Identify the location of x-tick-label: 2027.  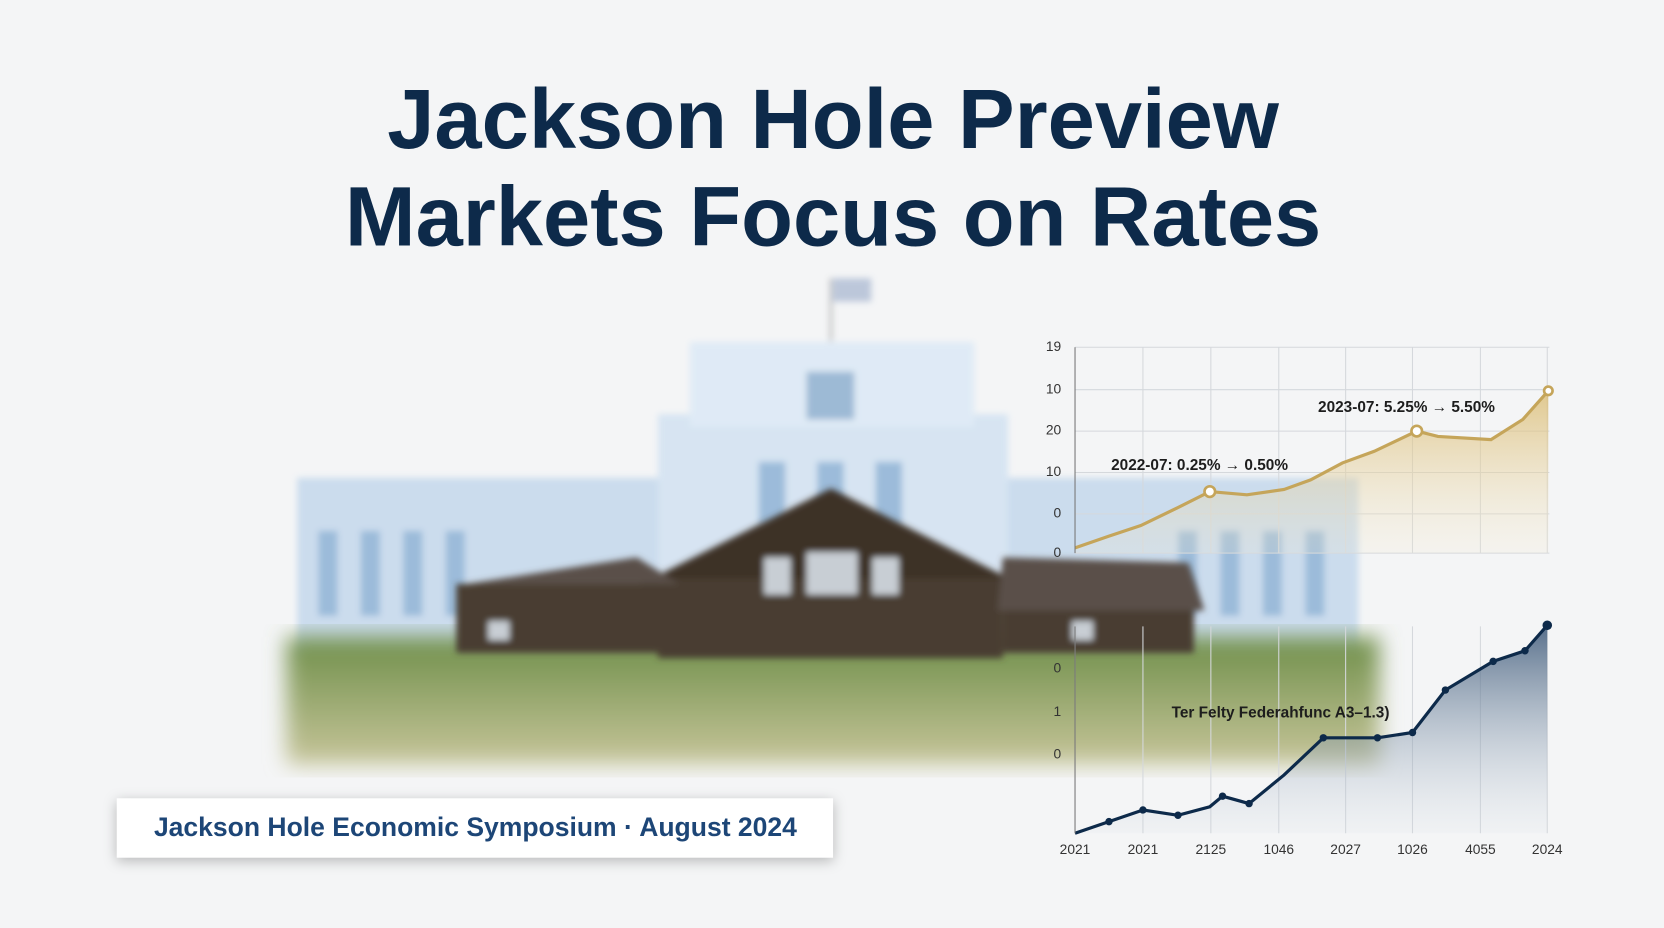
(1345, 849).